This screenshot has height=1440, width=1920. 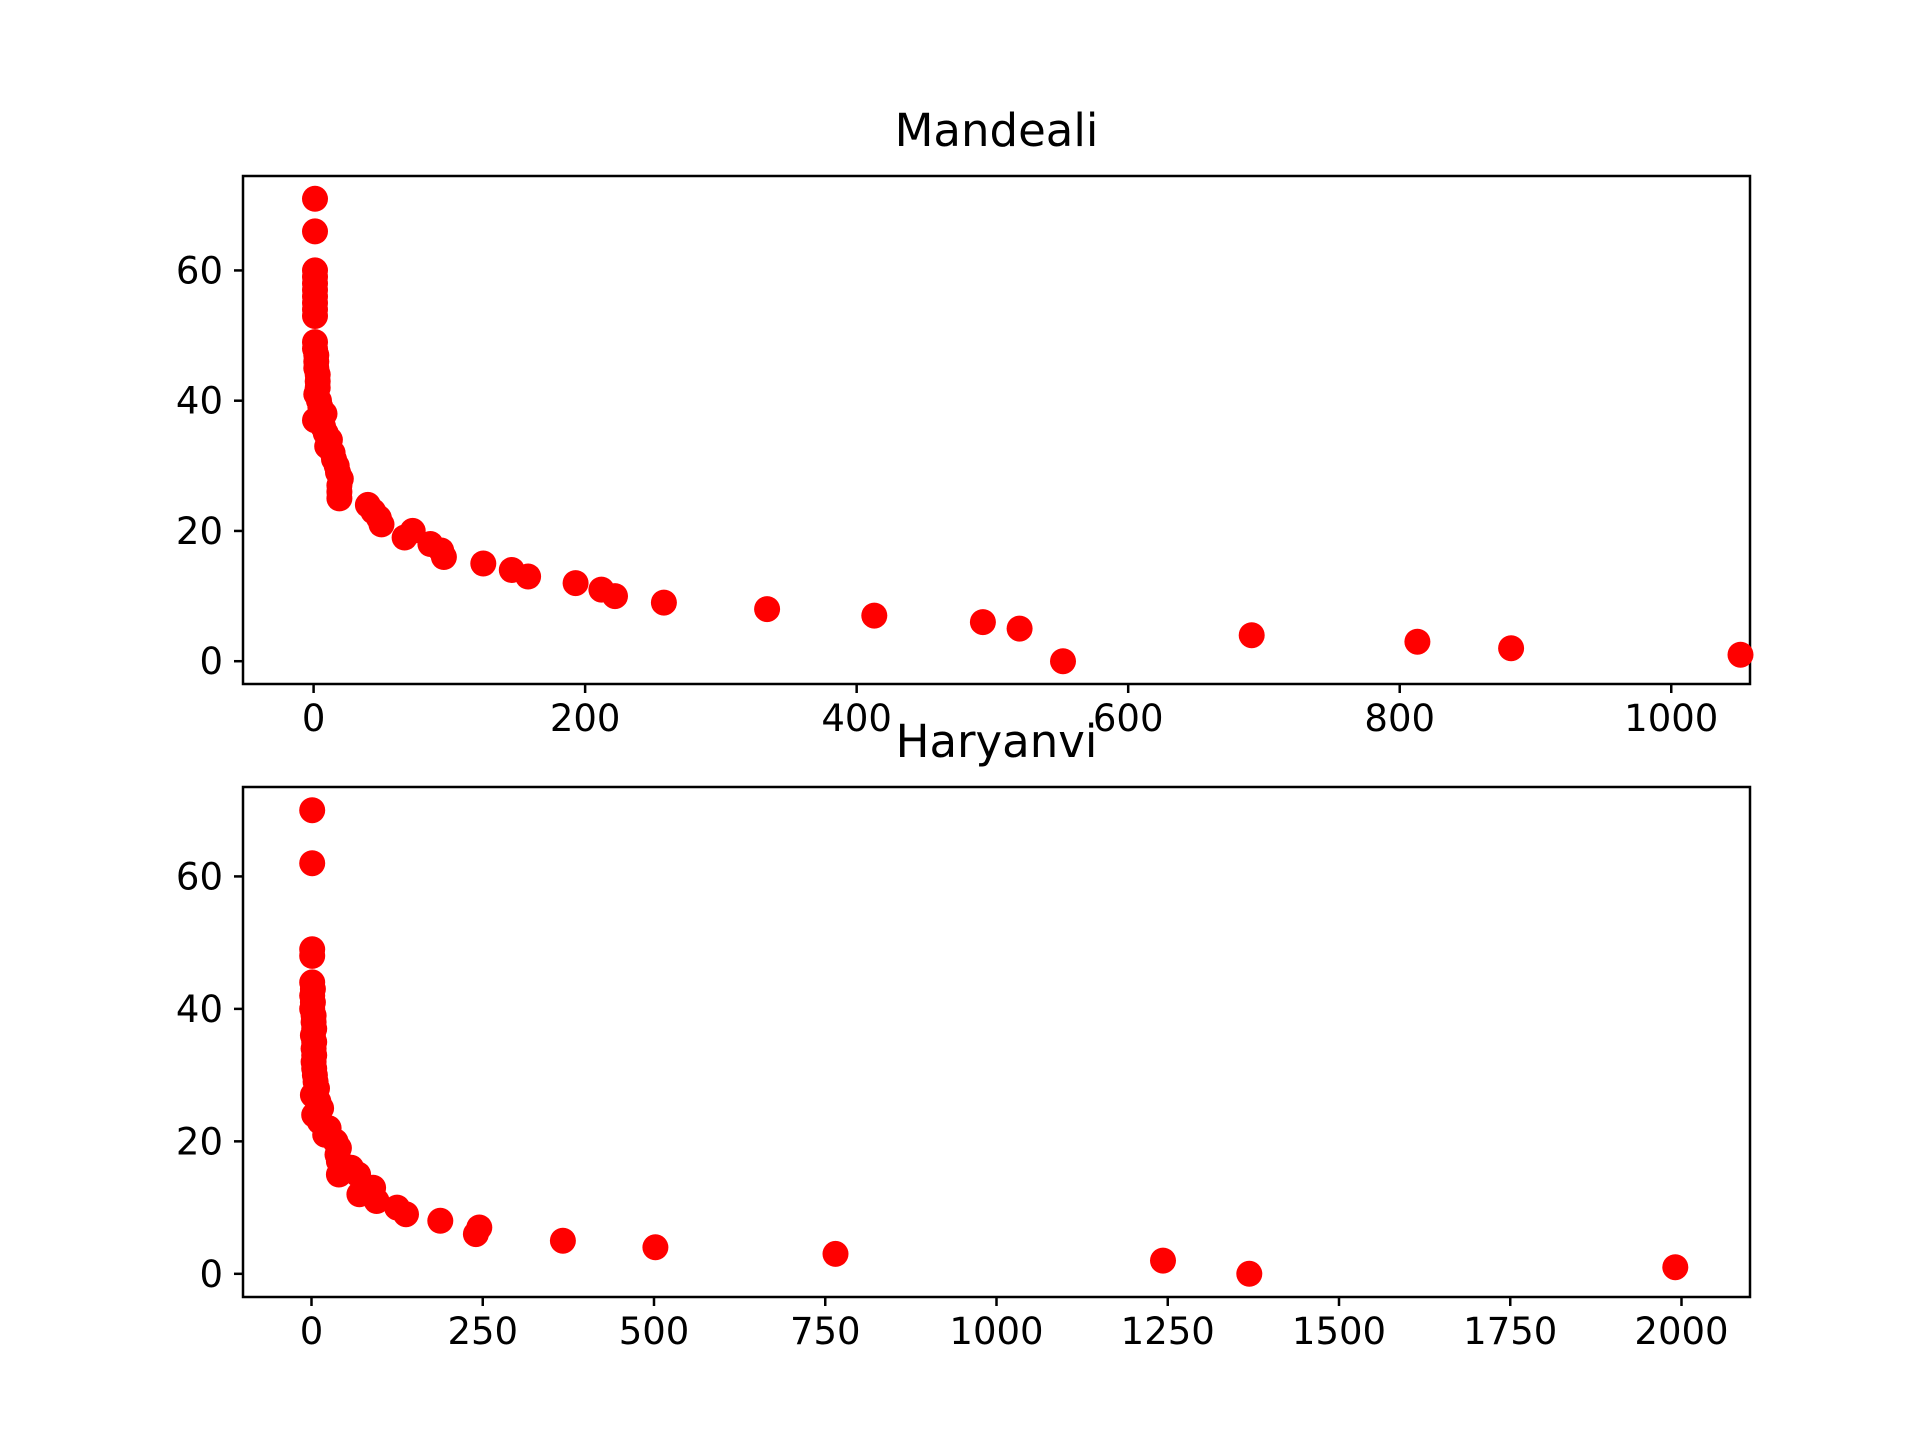 What do you see at coordinates (997, 130) in the screenshot?
I see `chart-title-mandeali: Mandeali` at bounding box center [997, 130].